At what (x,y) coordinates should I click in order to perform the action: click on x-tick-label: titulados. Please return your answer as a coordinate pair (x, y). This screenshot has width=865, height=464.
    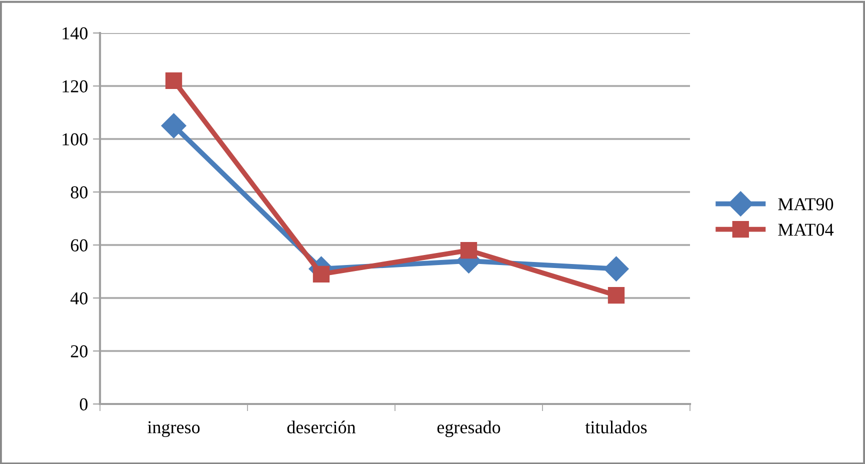
    Looking at the image, I should click on (616, 427).